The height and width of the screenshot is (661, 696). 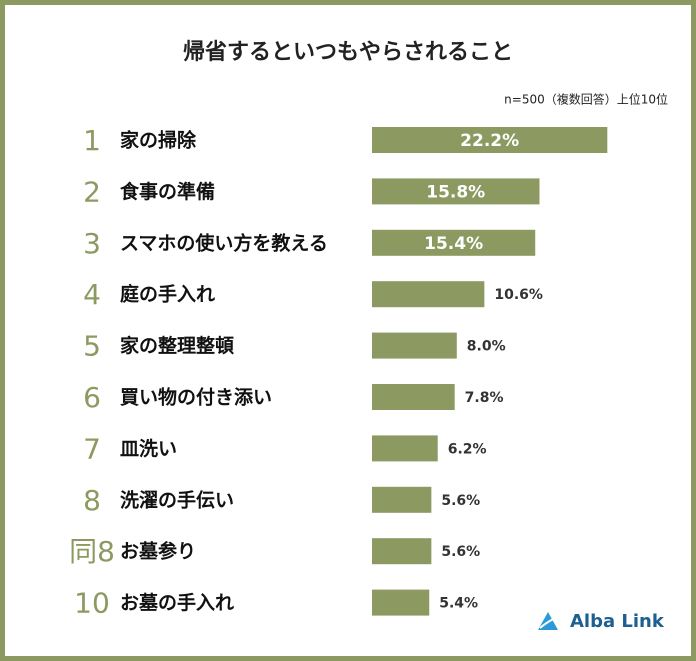 I want to click on category-label: 食事の準備, so click(x=167, y=191).